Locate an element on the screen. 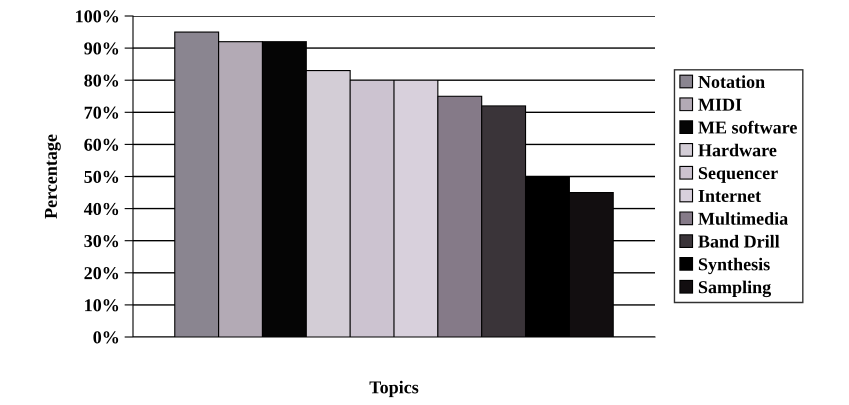  y-tick-label: 100% is located at coordinates (97, 16).